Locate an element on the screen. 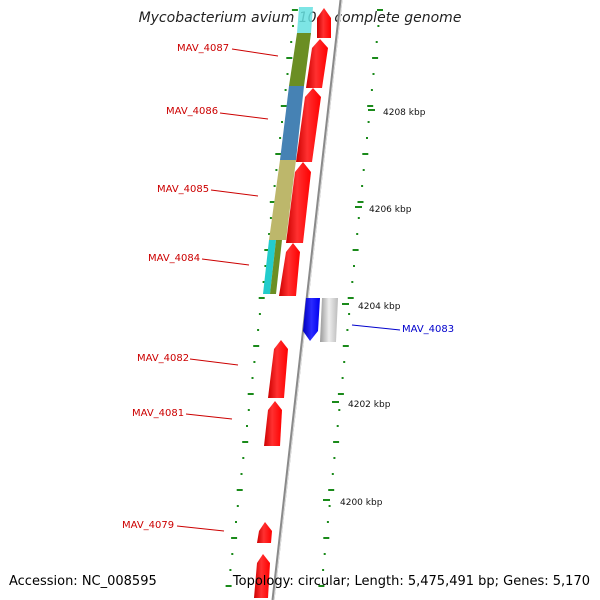 This screenshot has width=600, height=600. cog-strips is located at coordinates (288, 150).